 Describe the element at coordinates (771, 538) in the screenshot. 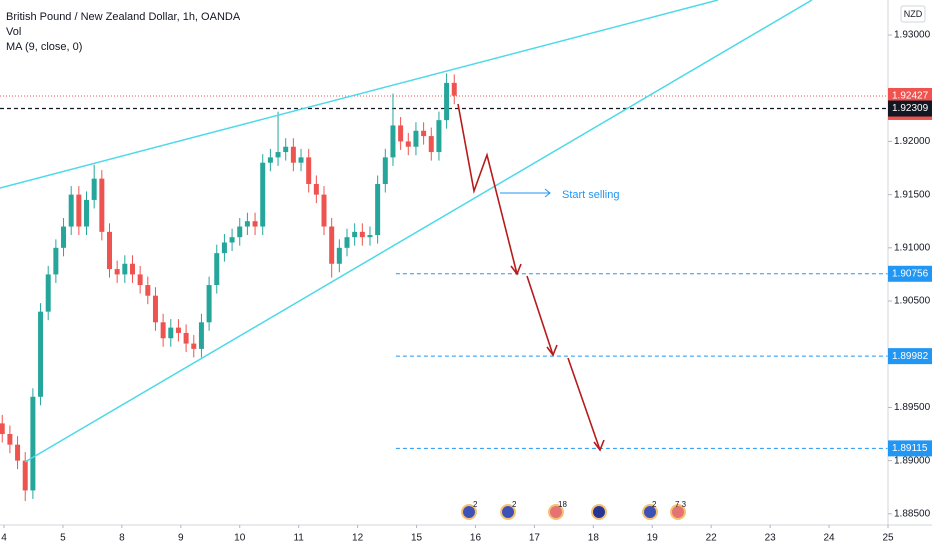

I see `x-tick-label: 23` at that location.